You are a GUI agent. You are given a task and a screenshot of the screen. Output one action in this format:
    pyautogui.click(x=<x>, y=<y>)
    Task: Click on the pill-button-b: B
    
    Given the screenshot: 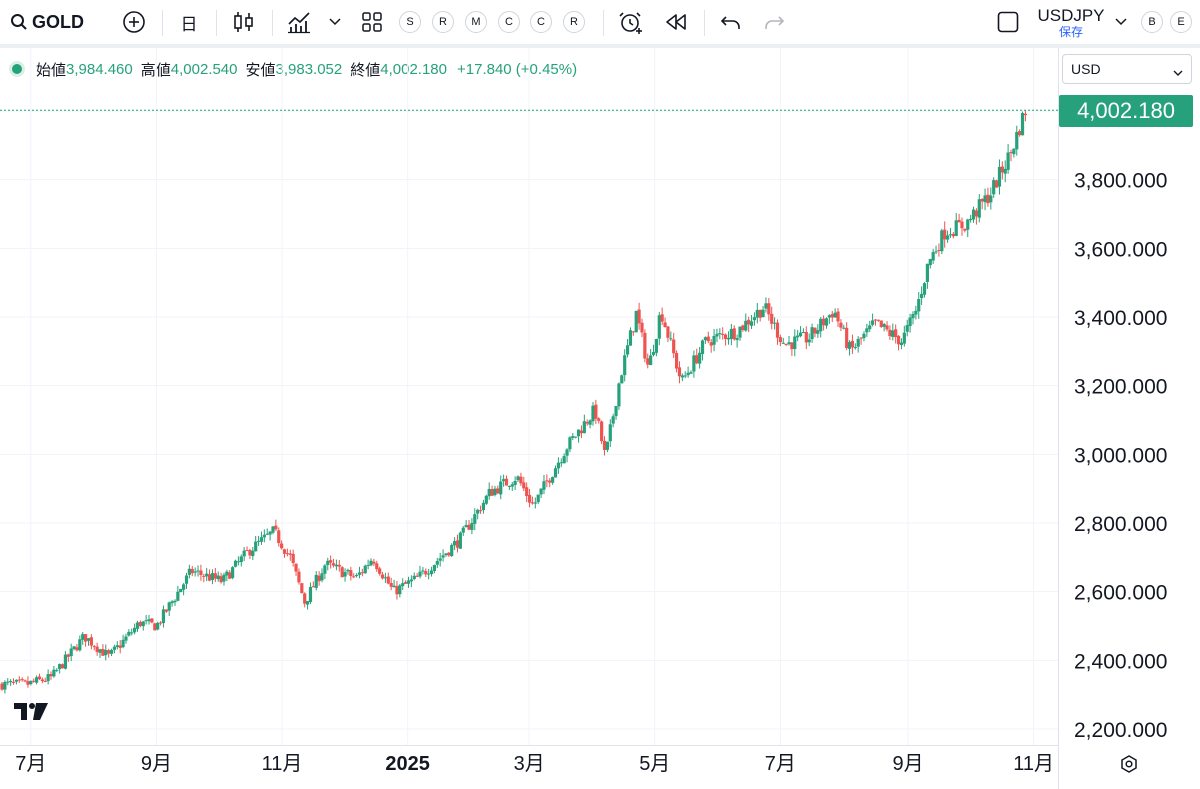 What is the action you would take?
    pyautogui.click(x=1152, y=22)
    